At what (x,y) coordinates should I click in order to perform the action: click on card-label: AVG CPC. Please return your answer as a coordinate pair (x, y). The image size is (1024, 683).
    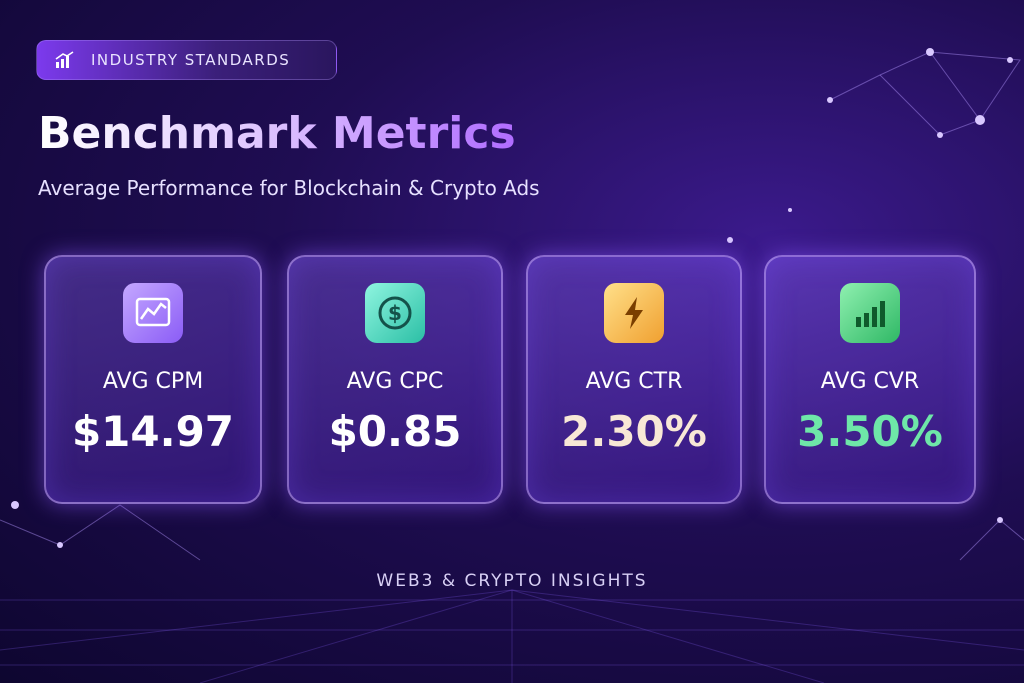
    Looking at the image, I should click on (395, 381).